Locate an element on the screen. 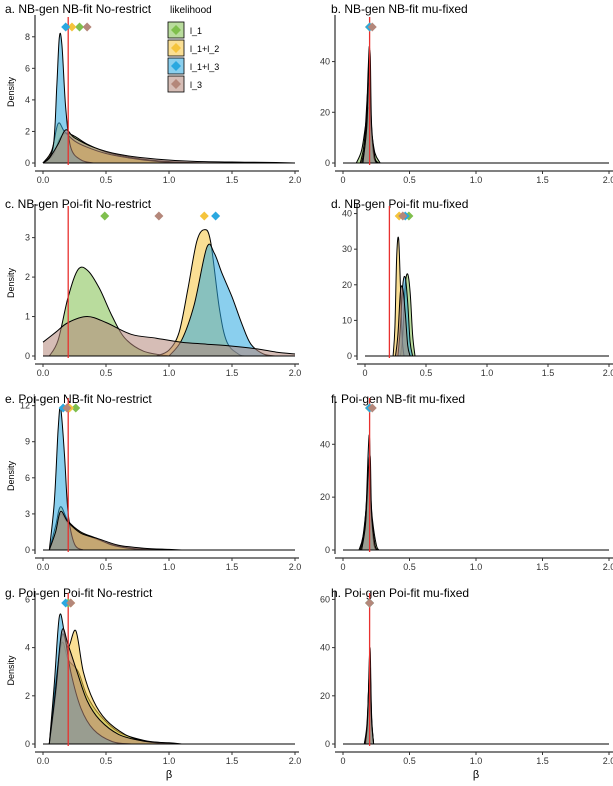  y-tick-label: 9 is located at coordinates (27, 442).